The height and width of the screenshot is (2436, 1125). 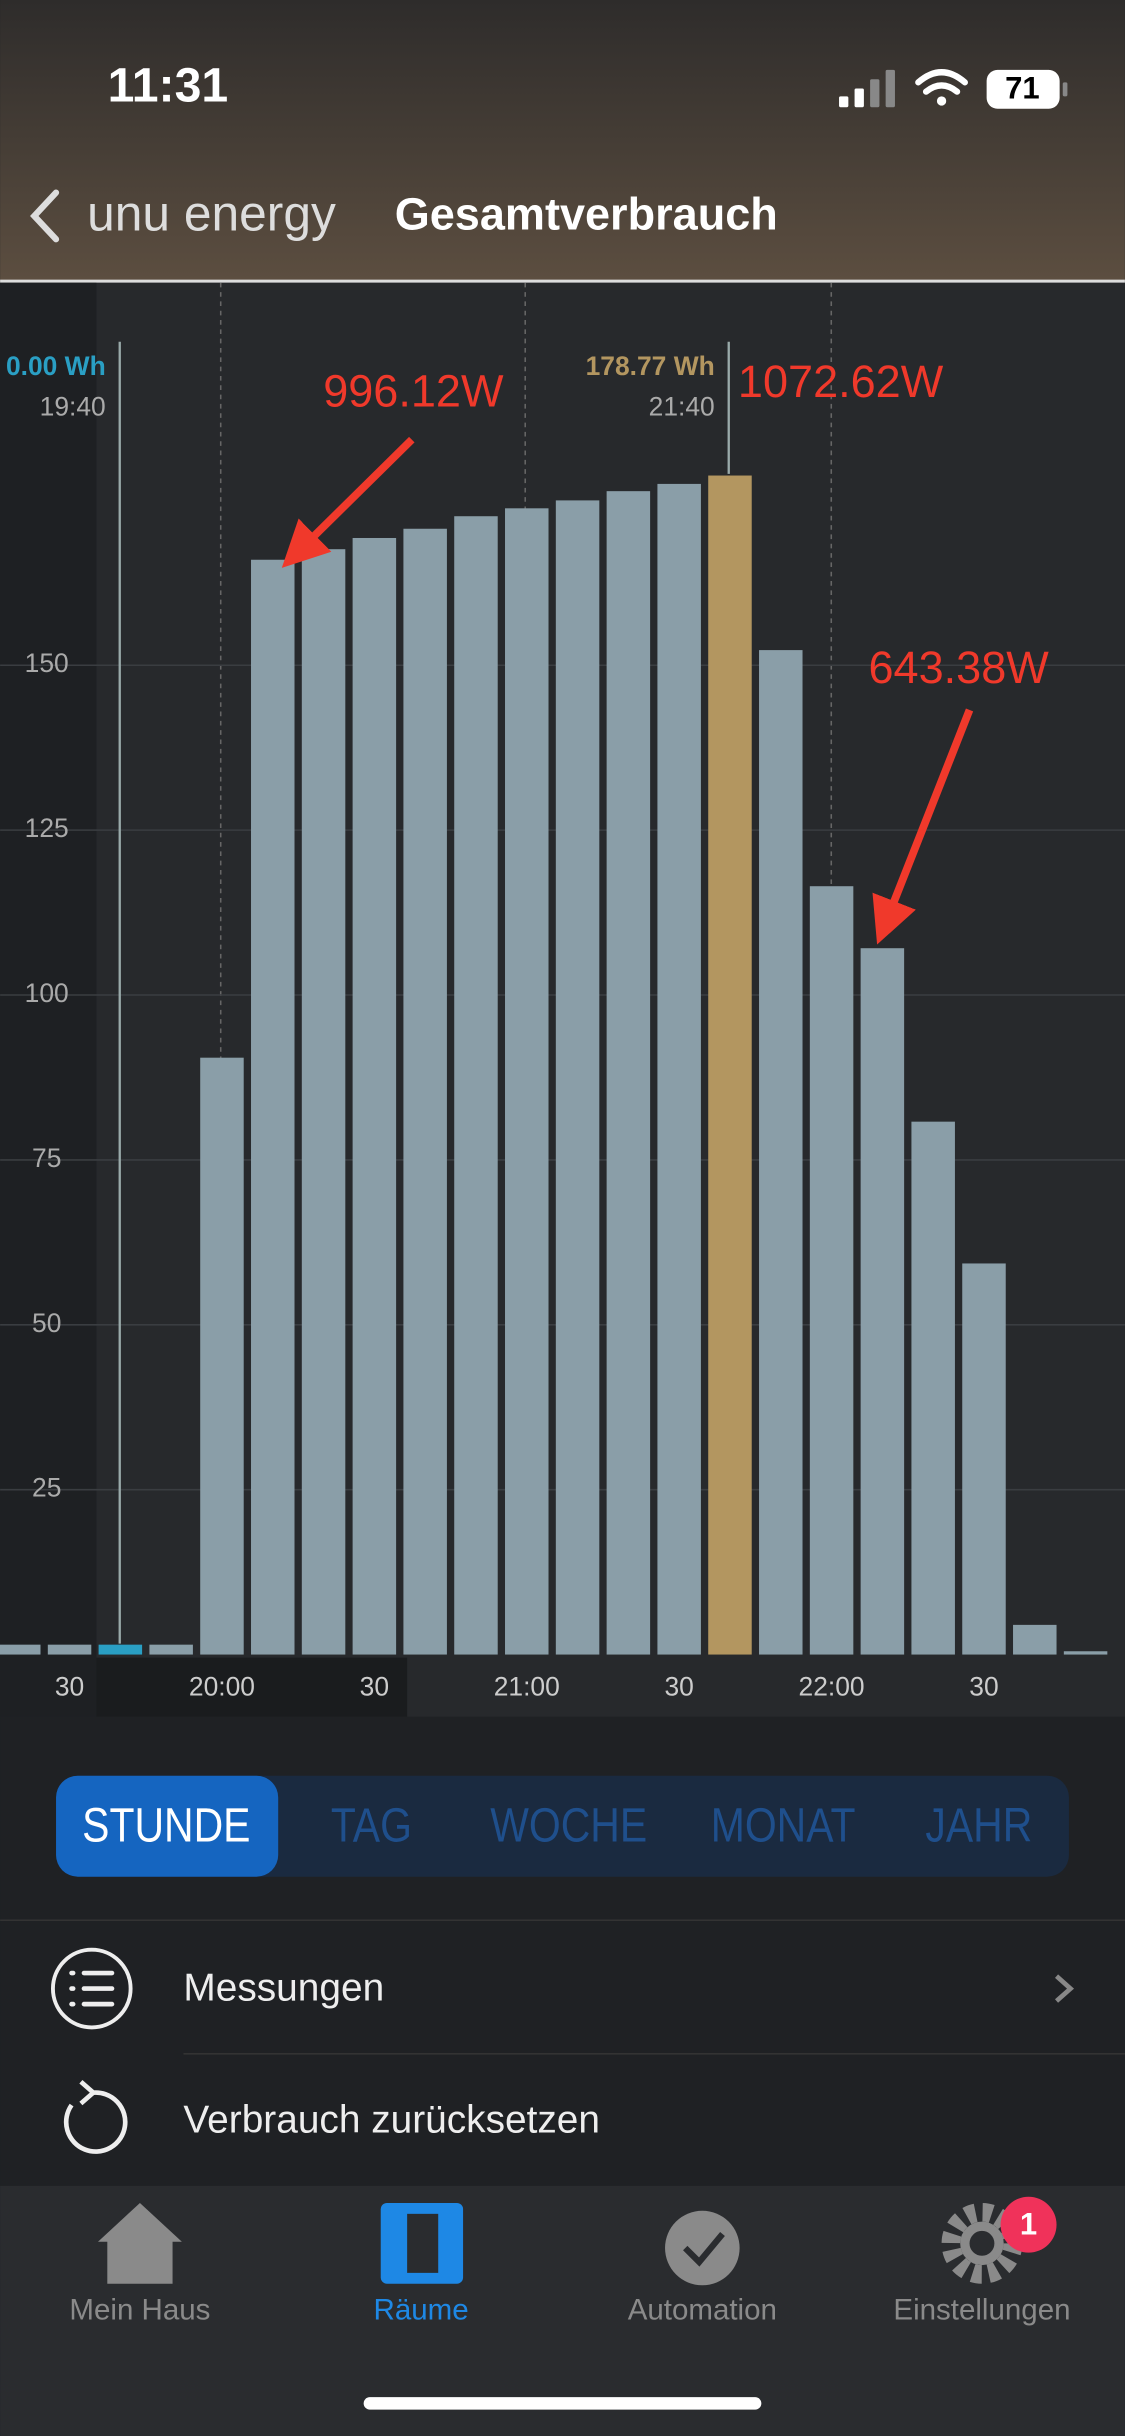 I want to click on reset-icon, so click(x=95, y=2122).